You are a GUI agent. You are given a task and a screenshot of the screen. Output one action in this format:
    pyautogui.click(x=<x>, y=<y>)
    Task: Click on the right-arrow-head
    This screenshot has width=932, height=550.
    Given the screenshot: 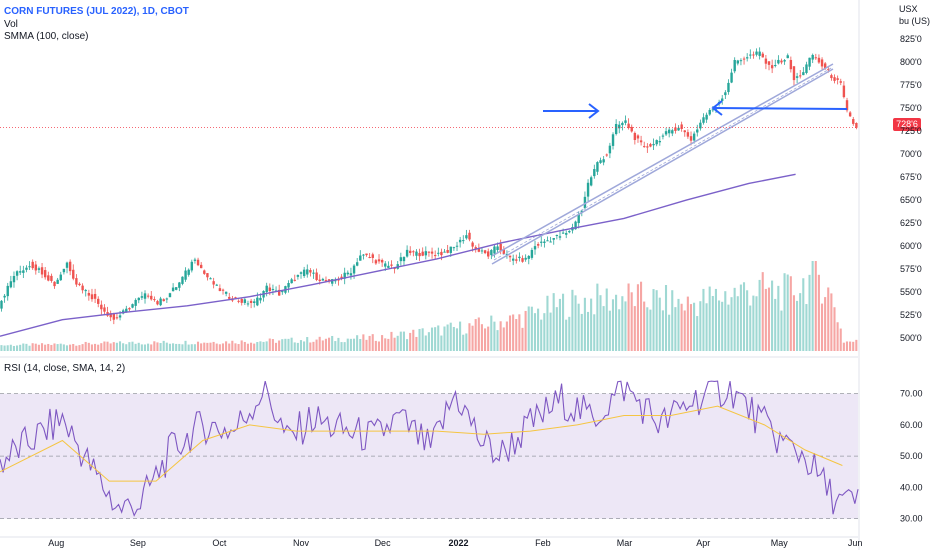 What is the action you would take?
    pyautogui.click(x=594, y=111)
    